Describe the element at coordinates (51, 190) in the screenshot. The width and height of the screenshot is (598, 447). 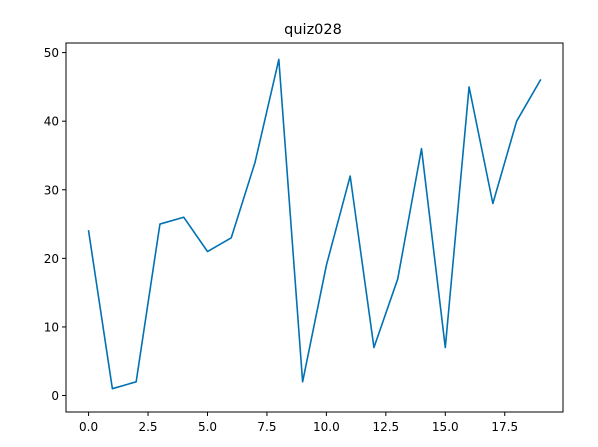
I see `y-tick-label: 30` at that location.